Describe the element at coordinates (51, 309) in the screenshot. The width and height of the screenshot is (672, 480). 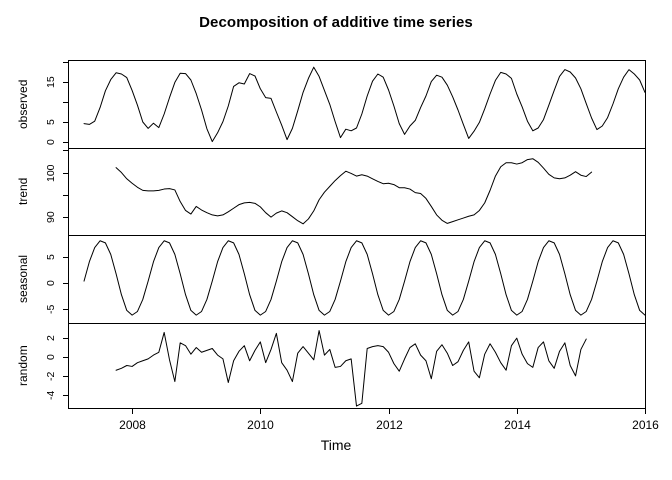
I see `y-tick-label-seasonal: -5` at that location.